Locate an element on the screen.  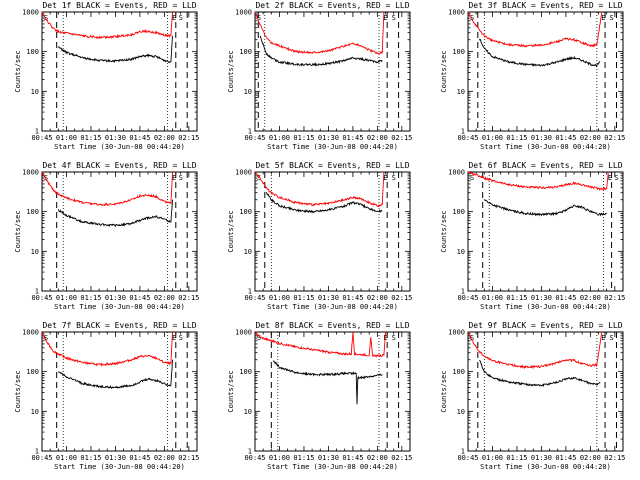
chart-title: Det 2f BLACK = Events, RED = LLD is located at coordinates (332, 5).